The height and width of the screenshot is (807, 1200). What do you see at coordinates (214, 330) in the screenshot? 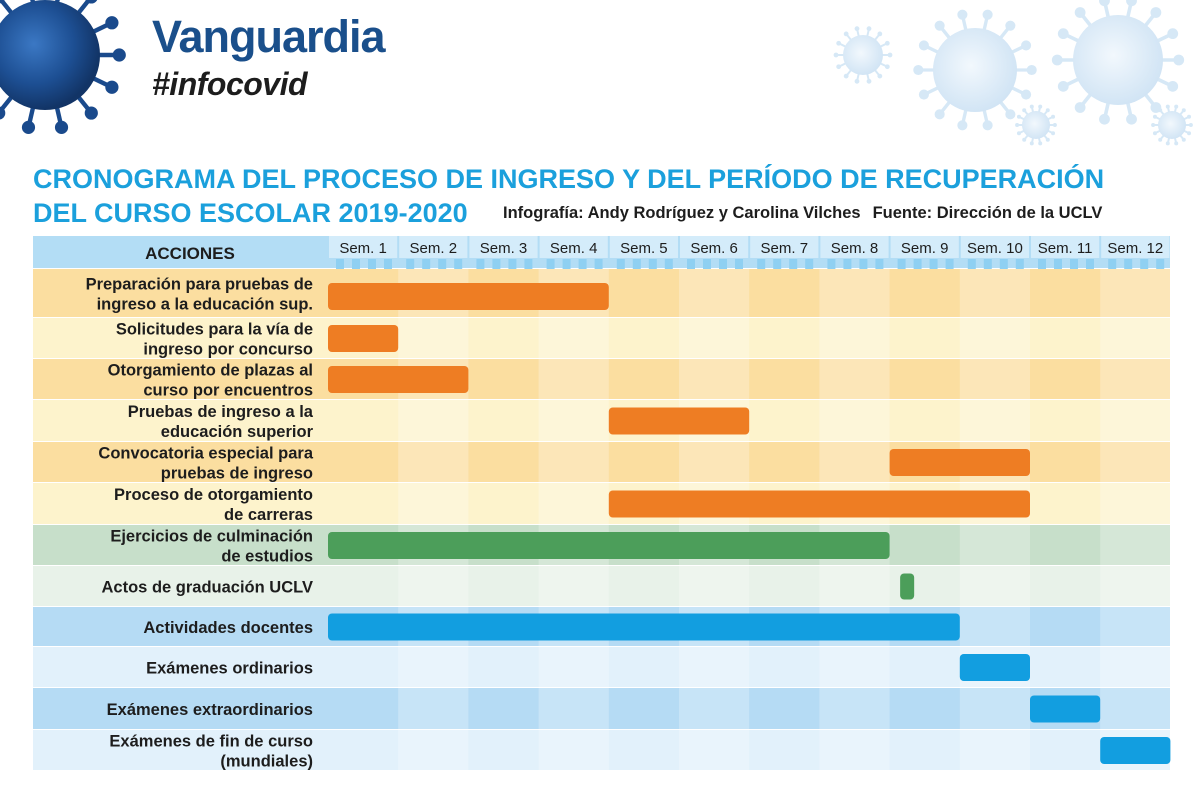
I see `task-label: Solicitudes para la vía de` at bounding box center [214, 330].